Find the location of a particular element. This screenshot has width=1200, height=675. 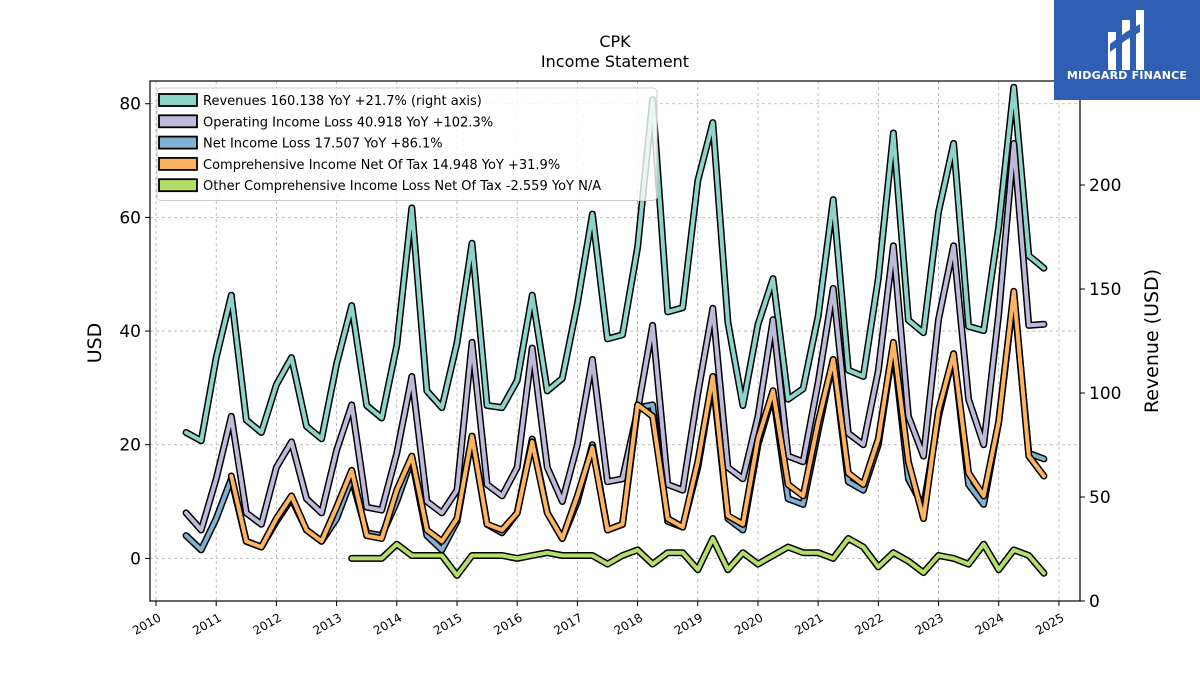

x-tick-label: 2011 is located at coordinates (206, 623).